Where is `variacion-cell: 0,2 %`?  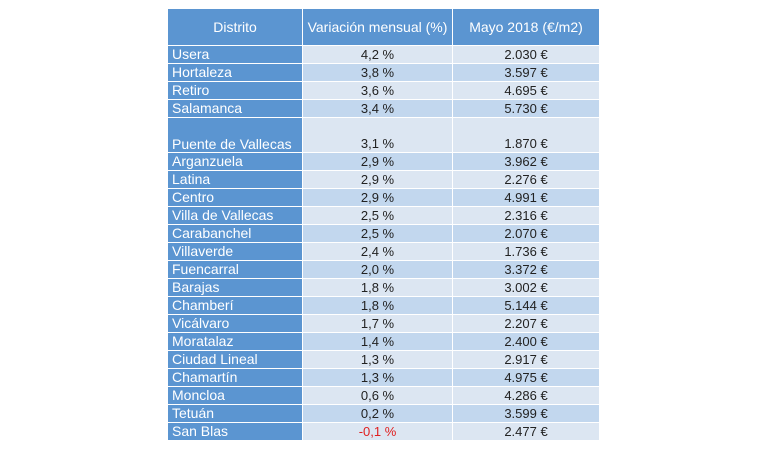 variacion-cell: 0,2 % is located at coordinates (377, 413).